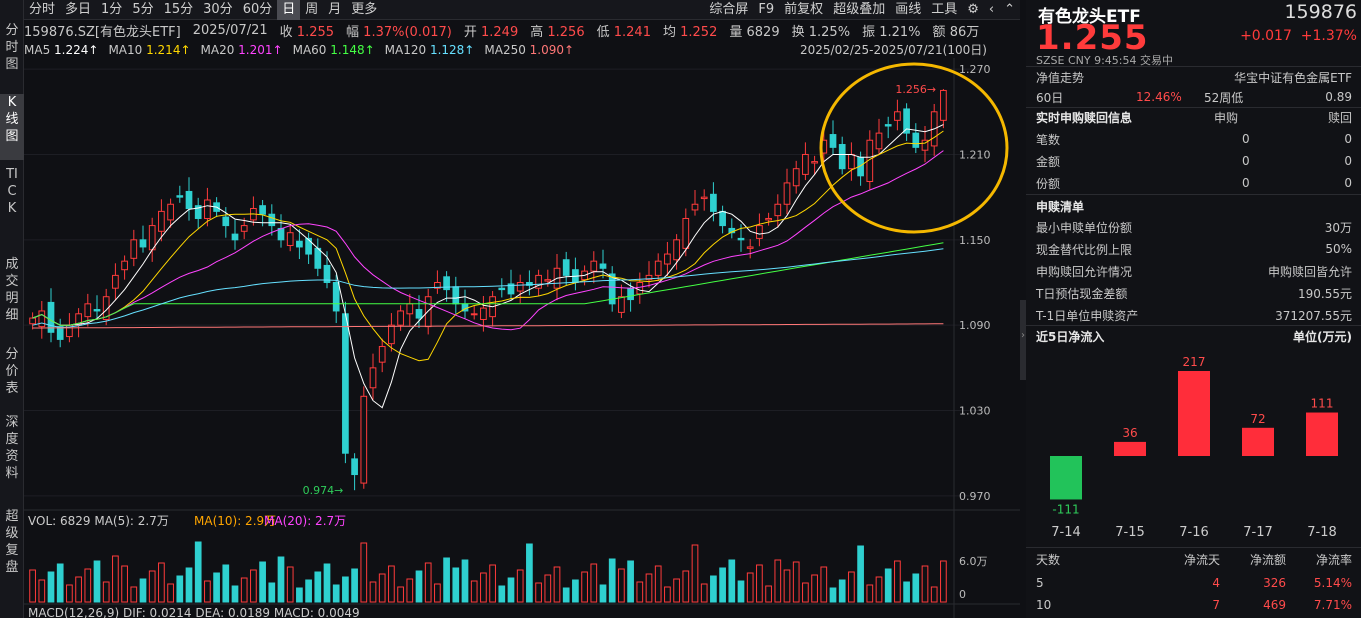 The width and height of the screenshot is (1361, 618). What do you see at coordinates (452, 50) in the screenshot?
I see `ma-value: 1.128↑` at bounding box center [452, 50].